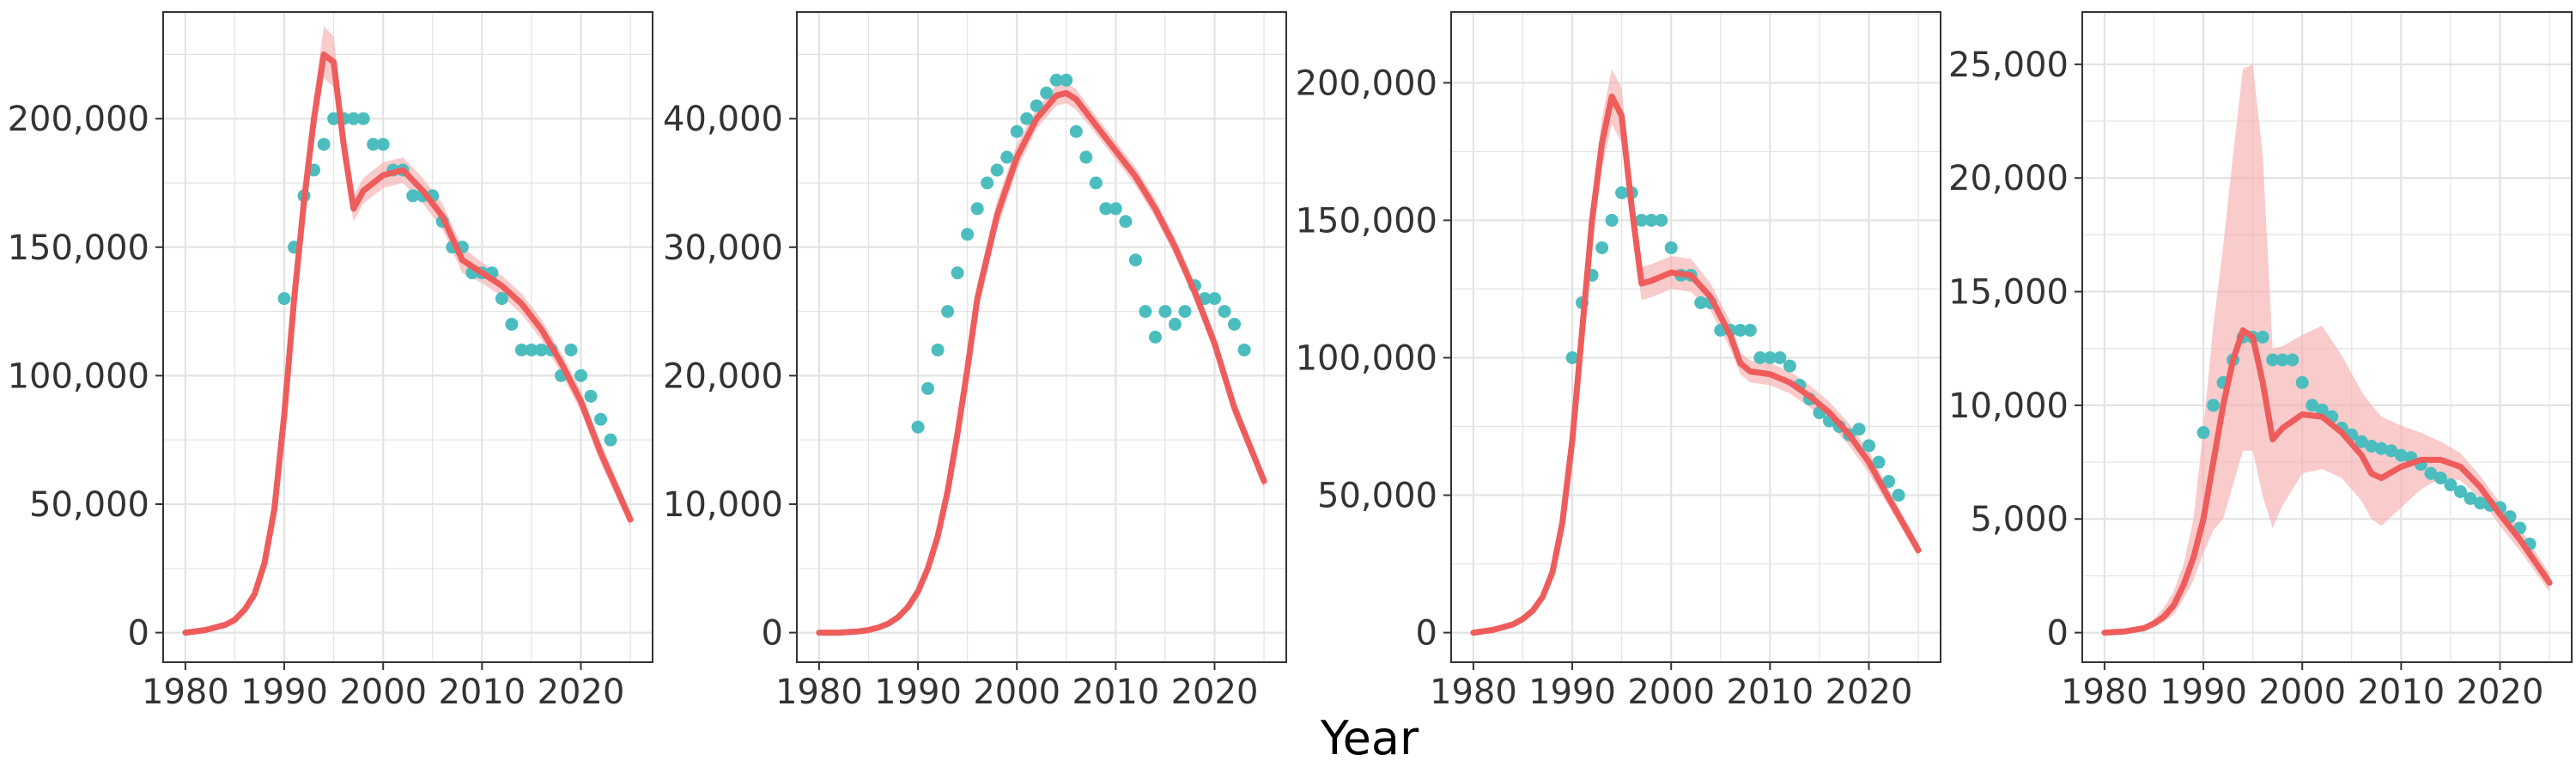  I want to click on x-tick-label: 1990, so click(1572, 692).